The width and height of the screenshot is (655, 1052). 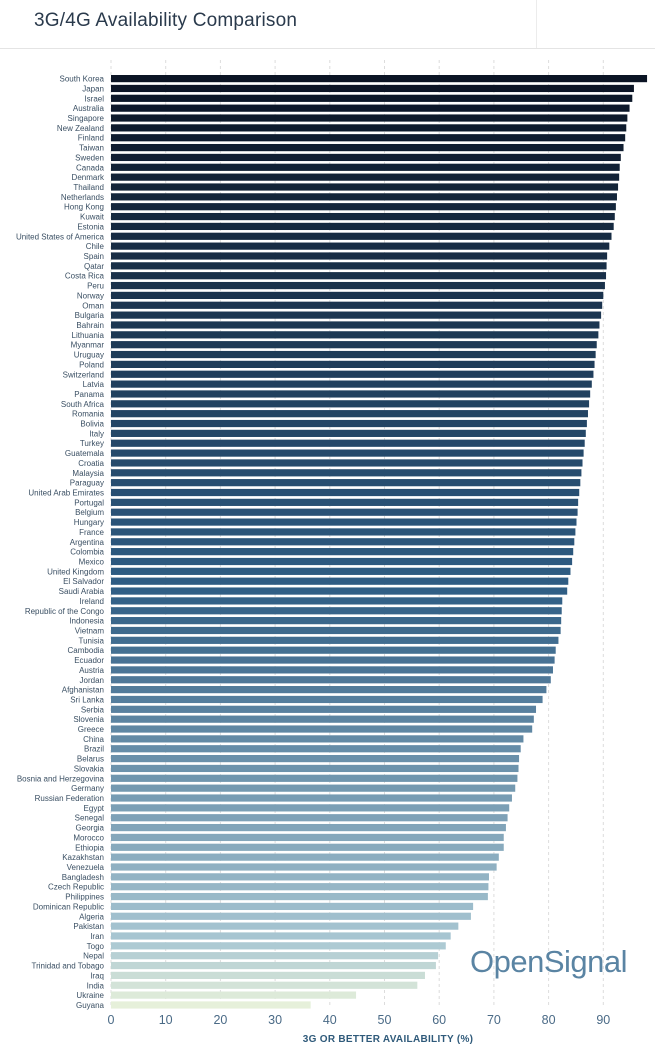 I want to click on category-label: Pakistan, so click(x=88, y=926).